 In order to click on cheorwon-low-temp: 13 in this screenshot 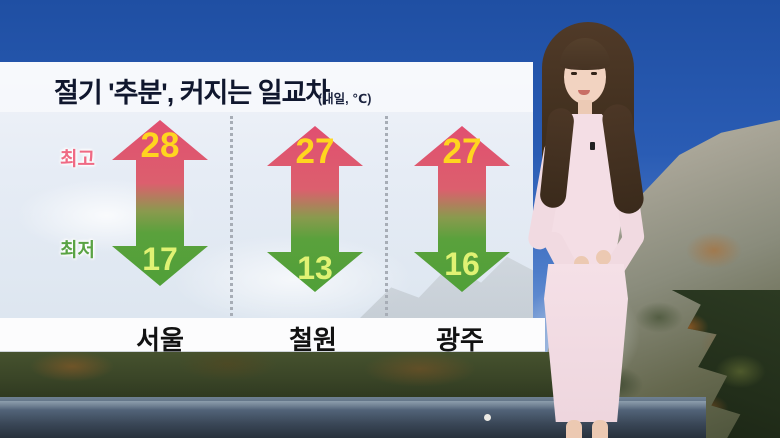, I will do `click(315, 268)`.